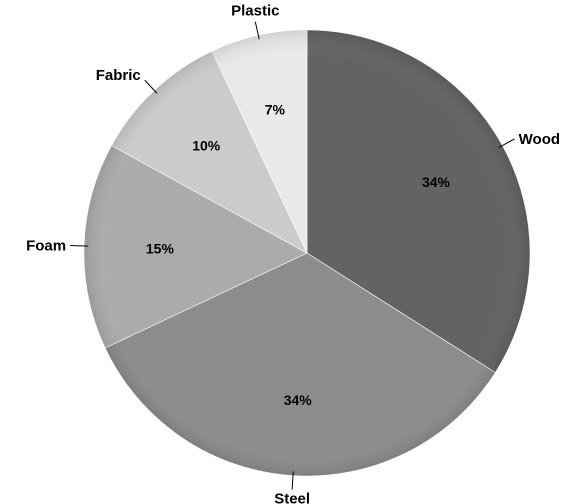 This screenshot has width=583, height=504. Describe the element at coordinates (46, 246) in the screenshot. I see `category-label-foam: Foam` at that location.